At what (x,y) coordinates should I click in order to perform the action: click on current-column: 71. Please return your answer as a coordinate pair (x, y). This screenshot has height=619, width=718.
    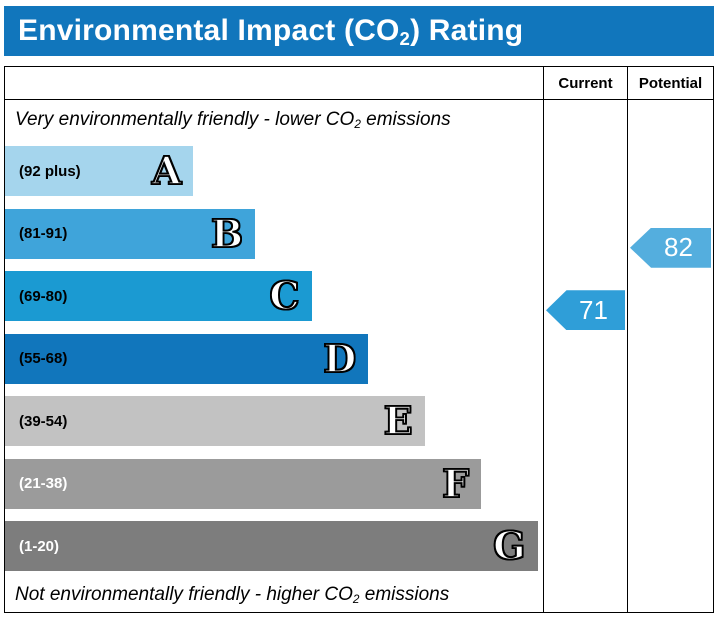
    Looking at the image, I should click on (585, 356).